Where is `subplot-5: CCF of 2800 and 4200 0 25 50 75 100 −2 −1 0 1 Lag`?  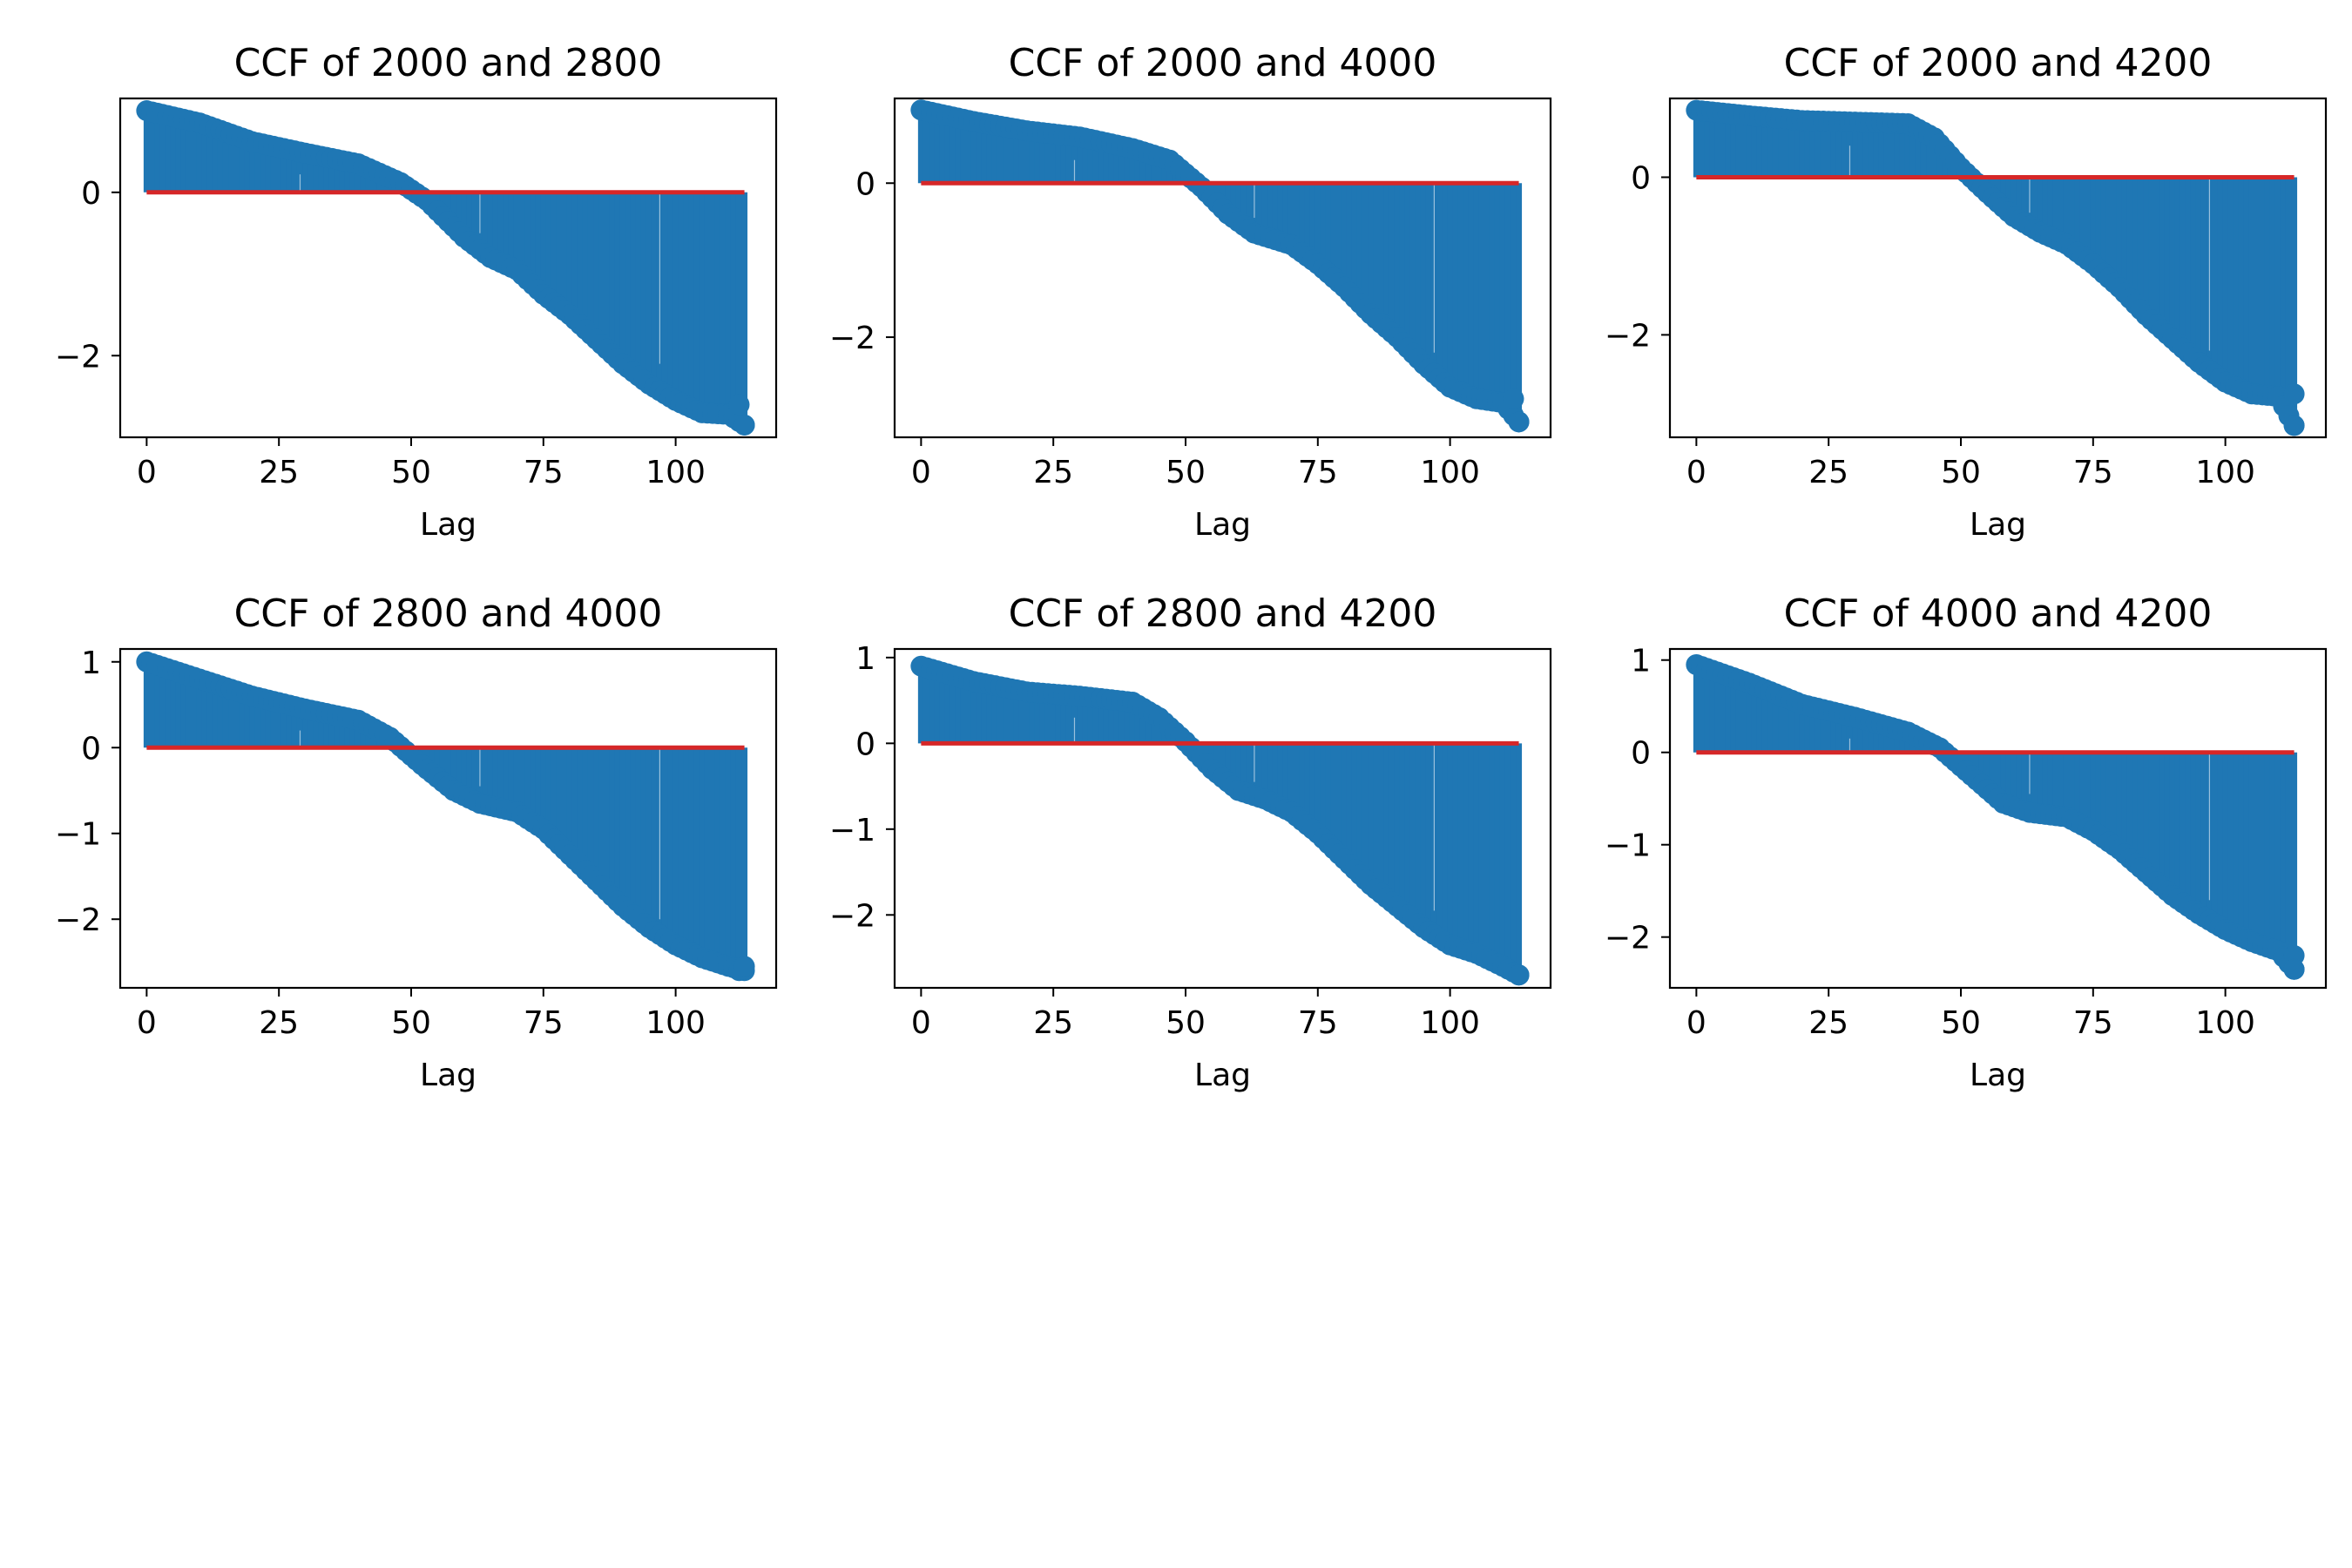 subplot-5: CCF of 2800 and 4200 0 25 50 75 100 −2 −1 0 1 Lag is located at coordinates (1191, 842).